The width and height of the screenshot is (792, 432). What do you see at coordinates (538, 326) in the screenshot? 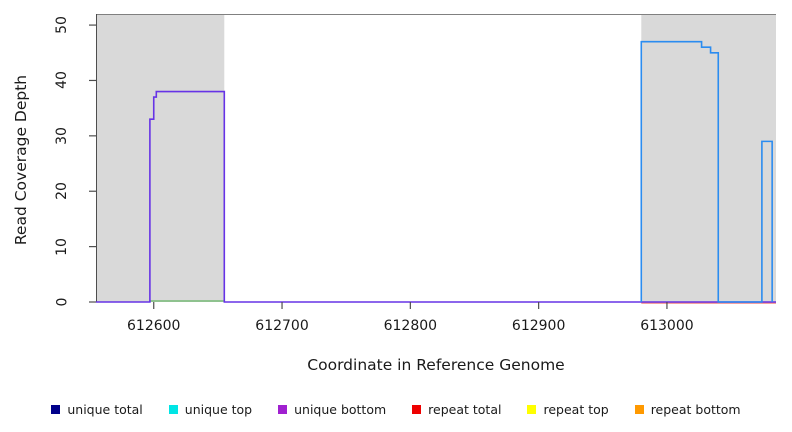
I see `x-tick-label: 612900` at bounding box center [538, 326].